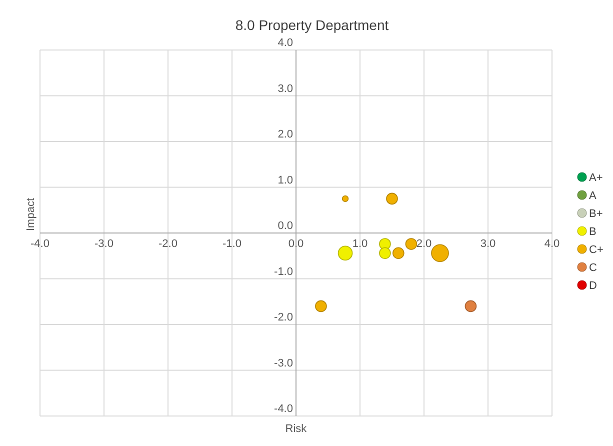  Describe the element at coordinates (283, 409) in the screenshot. I see `y-tick-label: -4.0` at that location.